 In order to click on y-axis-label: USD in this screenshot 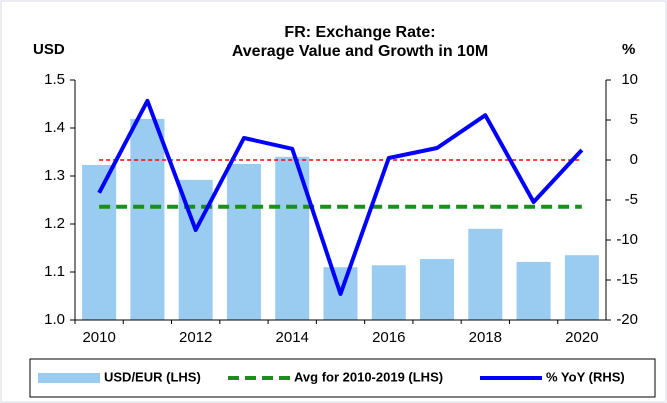, I will do `click(49, 49)`.